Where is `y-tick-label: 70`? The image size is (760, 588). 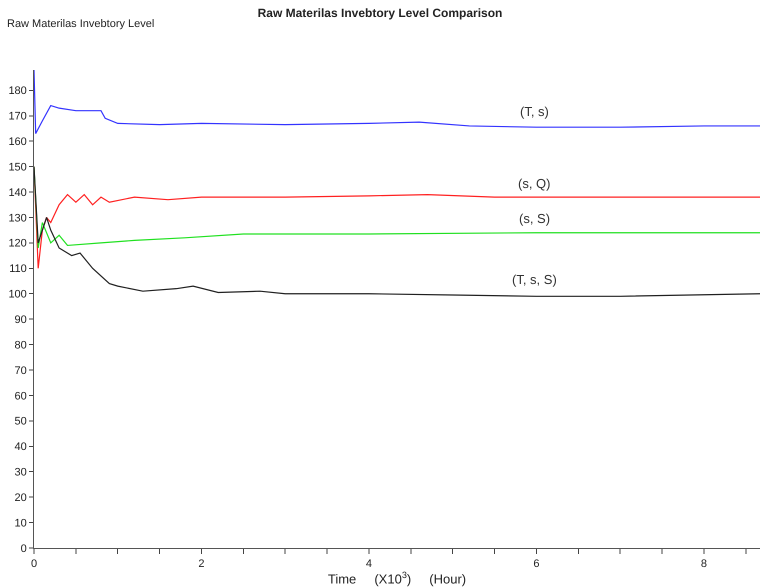
y-tick-label: 70 is located at coordinates (20, 370).